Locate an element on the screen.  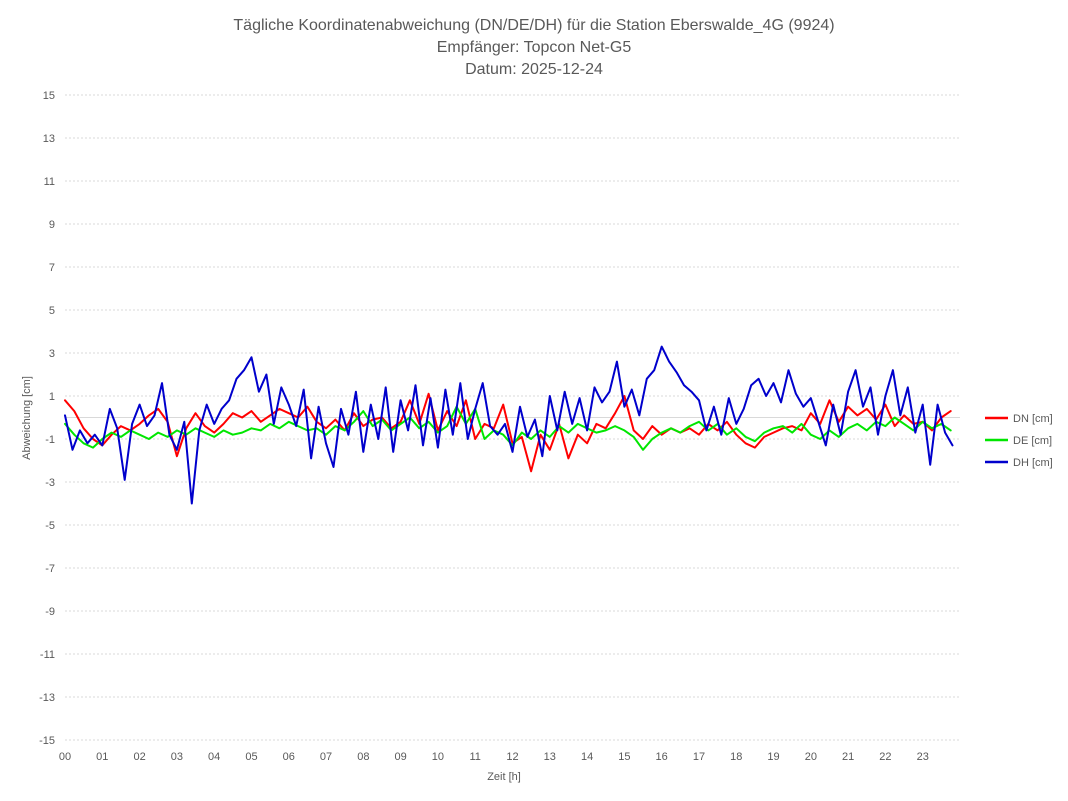
y-tick-label: 1 is located at coordinates (52, 397).